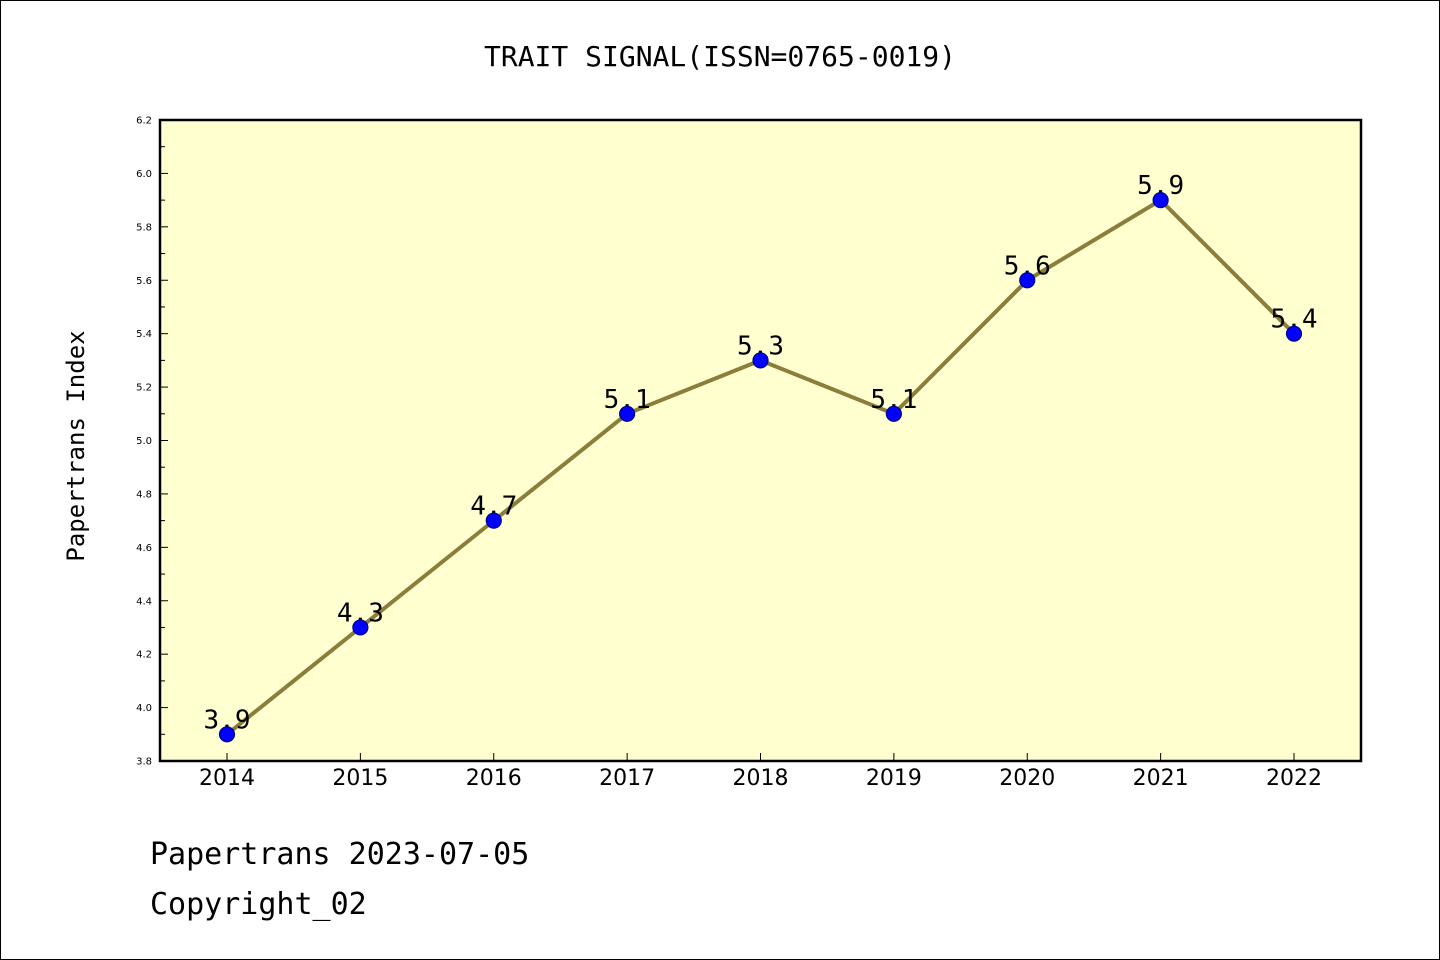 This screenshot has height=960, width=1440. I want to click on footer-copyright: Copyright_02, so click(258, 904).